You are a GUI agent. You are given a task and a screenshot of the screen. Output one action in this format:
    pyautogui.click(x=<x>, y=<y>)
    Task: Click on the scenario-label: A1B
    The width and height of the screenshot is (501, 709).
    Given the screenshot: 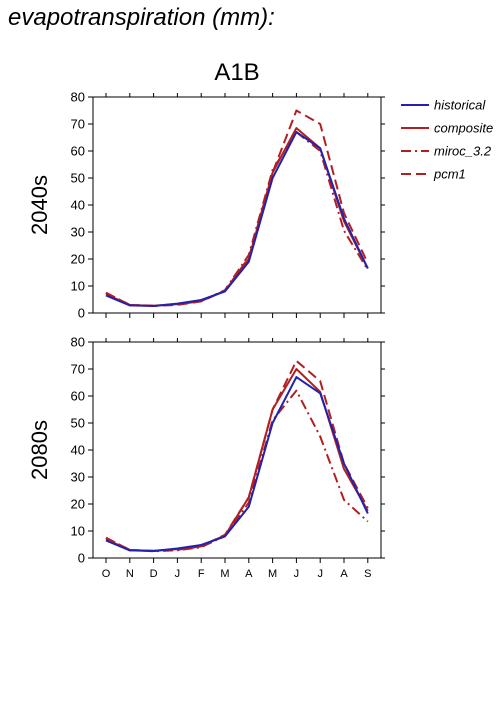 What is the action you would take?
    pyautogui.click(x=236, y=72)
    